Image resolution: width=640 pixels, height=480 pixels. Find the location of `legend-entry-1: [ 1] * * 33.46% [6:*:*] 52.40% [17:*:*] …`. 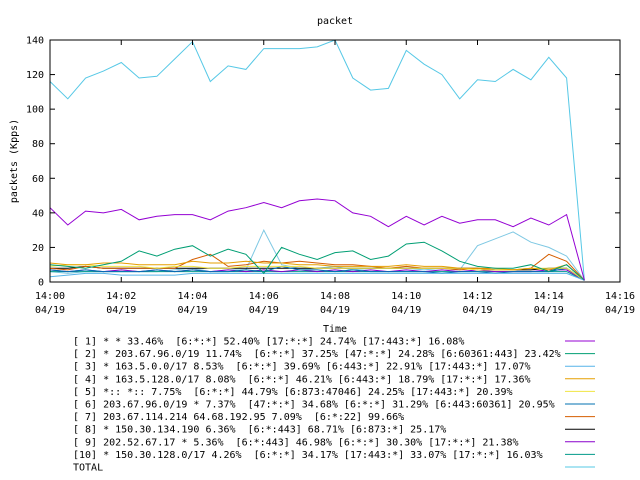

legend-entry-1: [ 1] * * 33.46% [6:*:*] 52.40% [17:*:*] … is located at coordinates (268, 342).